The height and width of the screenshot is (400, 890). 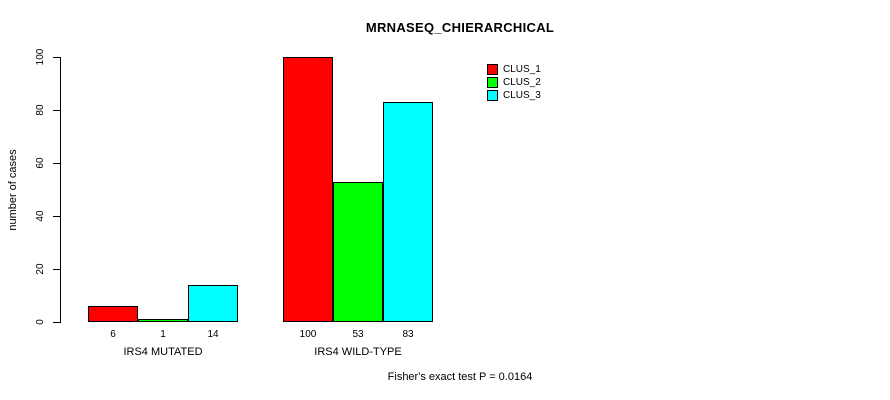 I want to click on legend-item: CLUS_2, so click(x=514, y=82).